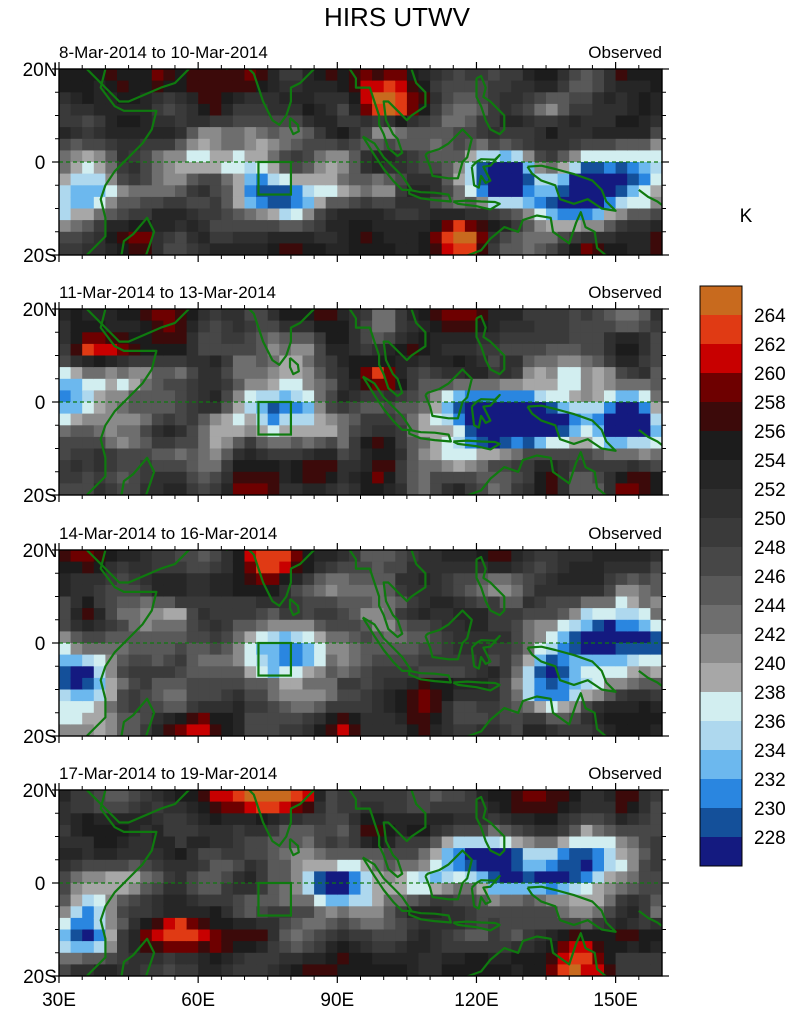  Describe the element at coordinates (167, 292) in the screenshot. I see `panel-period-label: 11-Mar-2014 to 13-Mar-2014` at that location.